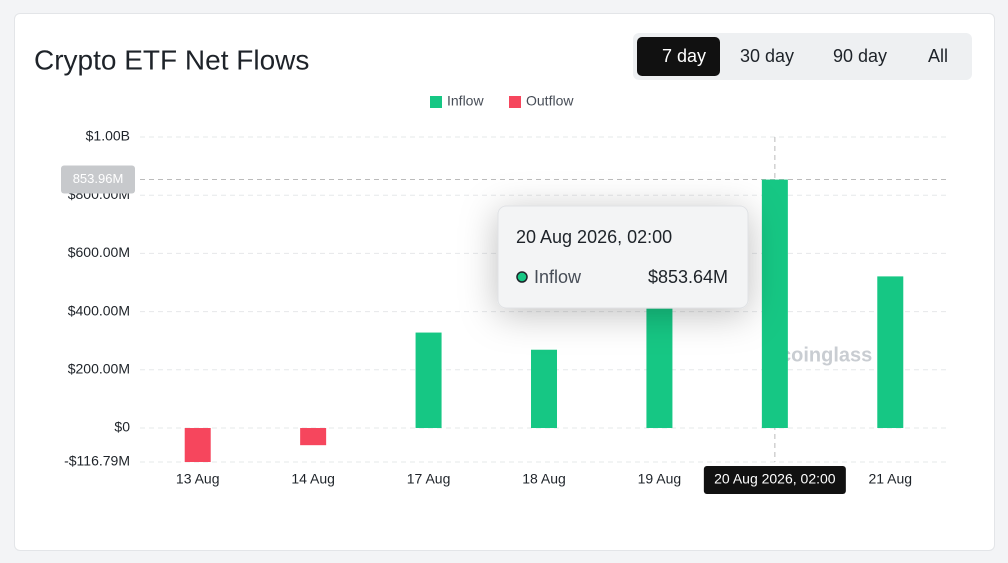 The width and height of the screenshot is (1008, 563). Describe the element at coordinates (198, 479) in the screenshot. I see `x-tick-label: 13 Aug` at that location.